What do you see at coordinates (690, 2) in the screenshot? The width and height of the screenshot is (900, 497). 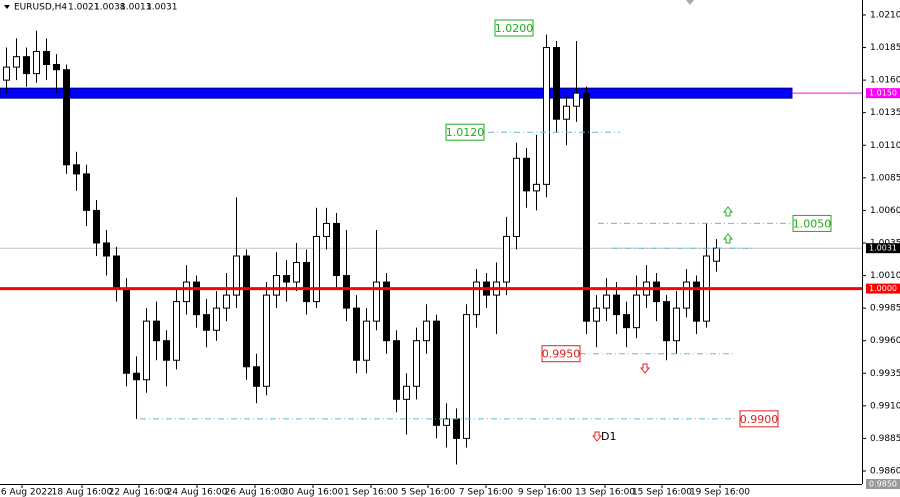 I see `shift-marker` at bounding box center [690, 2].